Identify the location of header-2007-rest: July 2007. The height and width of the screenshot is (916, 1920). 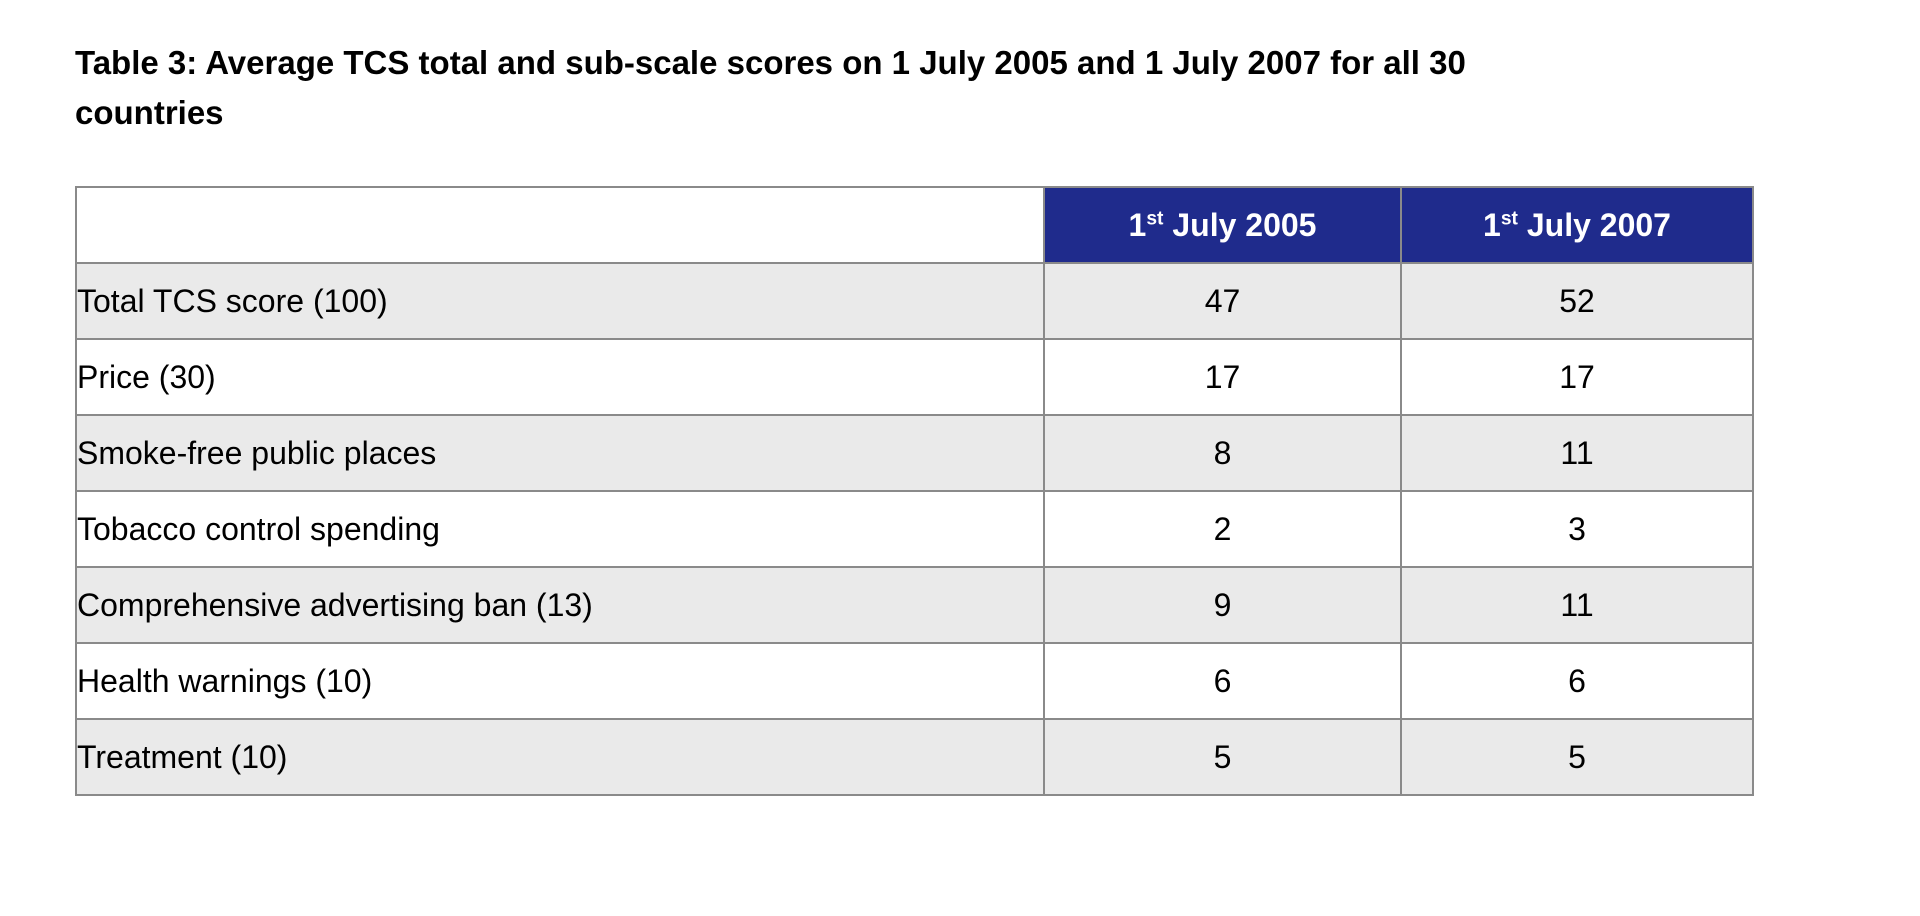
(1598, 224).